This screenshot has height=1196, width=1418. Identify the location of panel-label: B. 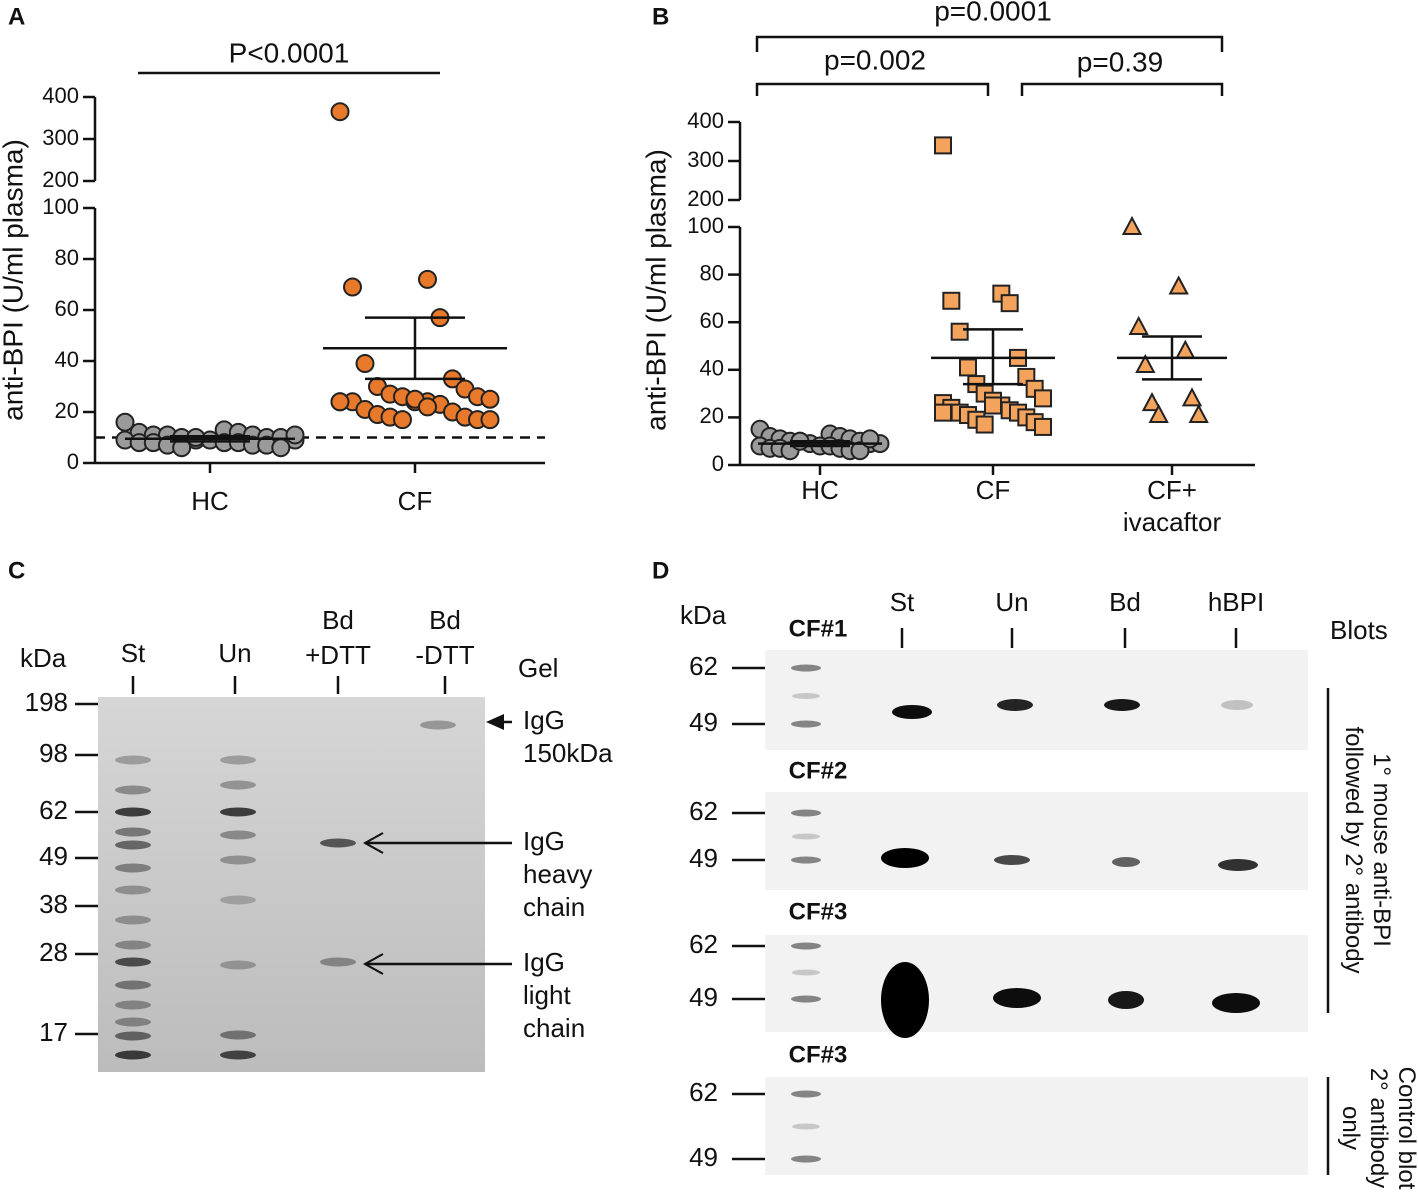
(660, 16).